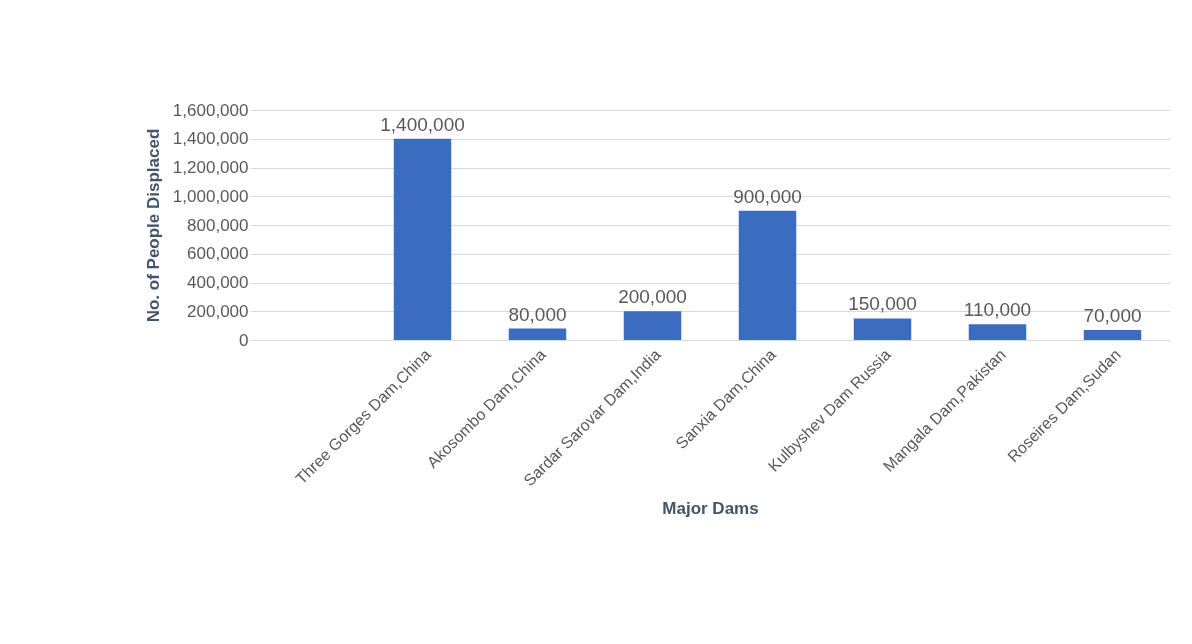  Describe the element at coordinates (210, 167) in the screenshot. I see `y-tick-label: 1,200,000` at that location.